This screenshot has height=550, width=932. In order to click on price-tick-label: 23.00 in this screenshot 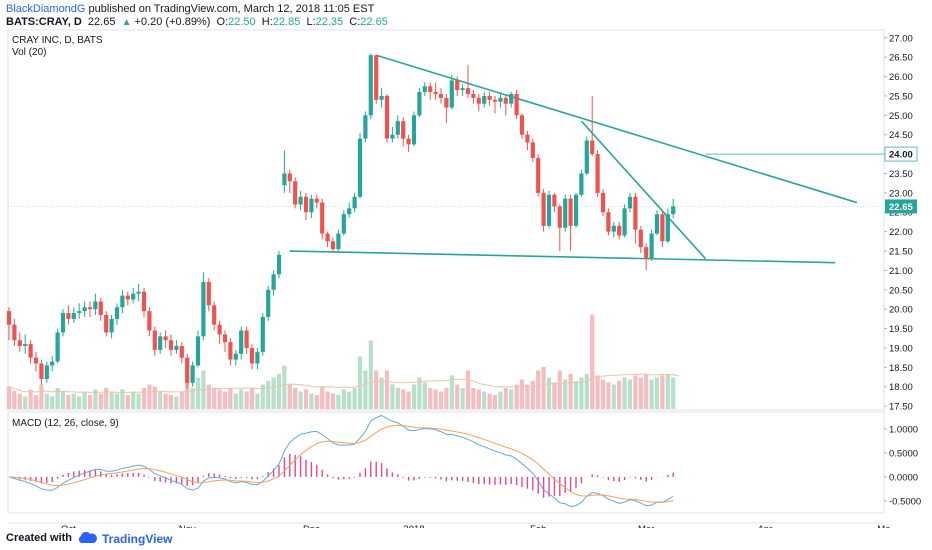, I will do `click(901, 193)`.